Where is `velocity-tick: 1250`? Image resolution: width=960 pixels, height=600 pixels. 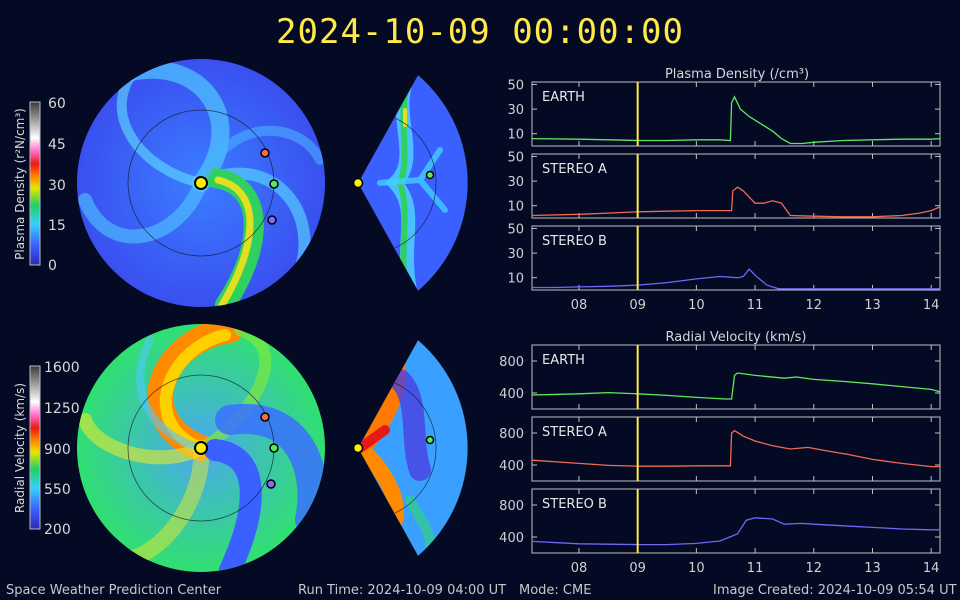
velocity-tick: 1250 is located at coordinates (62, 409).